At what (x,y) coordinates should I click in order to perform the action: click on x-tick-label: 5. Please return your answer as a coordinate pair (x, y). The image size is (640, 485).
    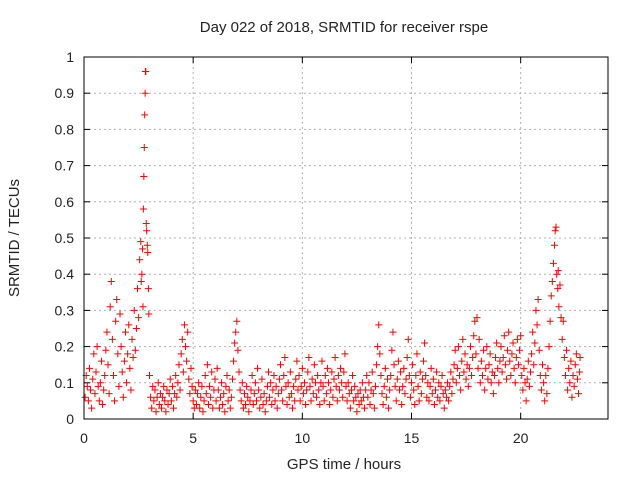
    Looking at the image, I should click on (193, 438).